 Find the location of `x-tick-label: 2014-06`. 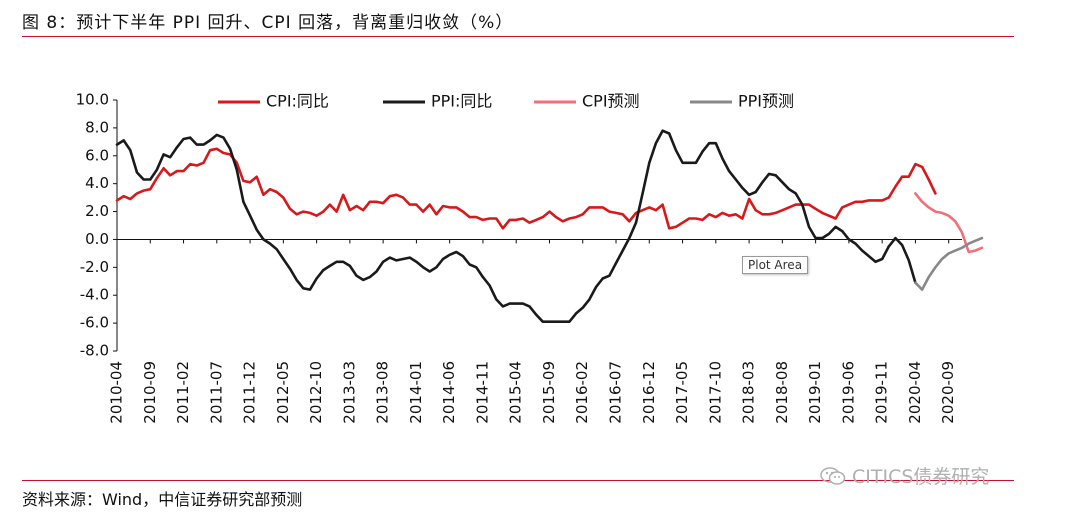

x-tick-label: 2014-06 is located at coordinates (449, 392).